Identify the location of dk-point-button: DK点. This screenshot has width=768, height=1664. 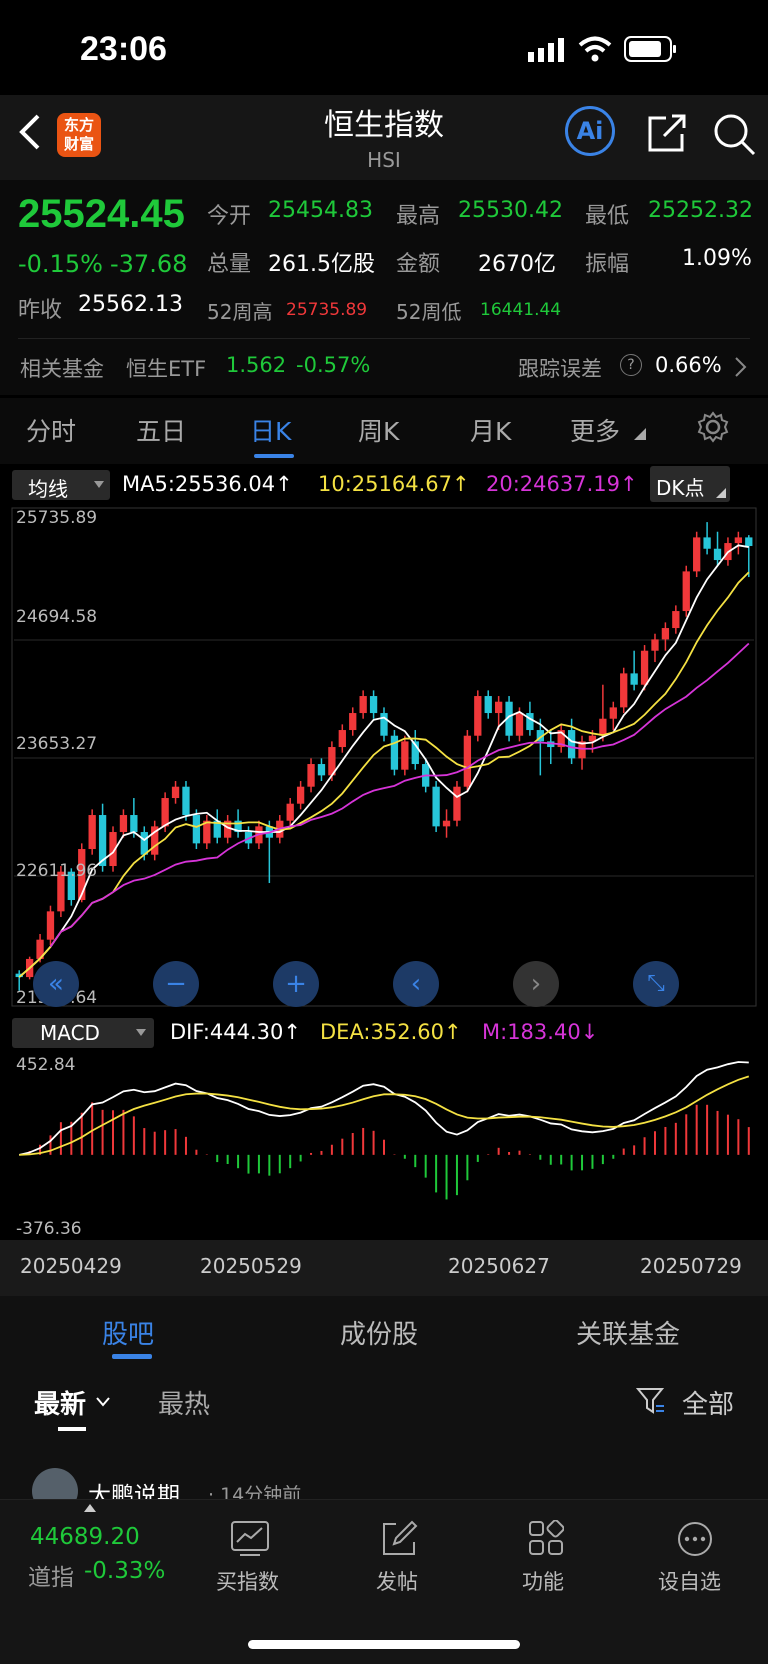
(690, 484).